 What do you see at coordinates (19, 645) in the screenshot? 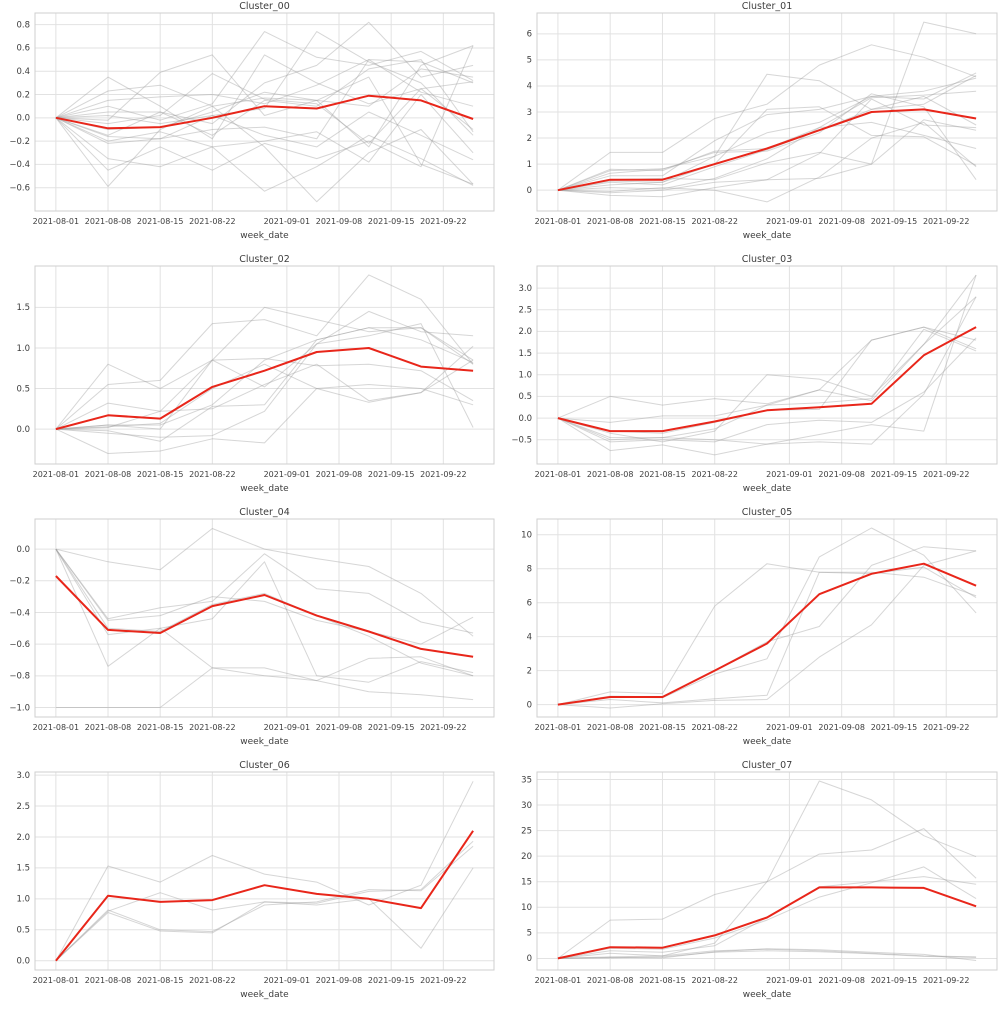
I see `svg-text: −0.6` at bounding box center [19, 645].